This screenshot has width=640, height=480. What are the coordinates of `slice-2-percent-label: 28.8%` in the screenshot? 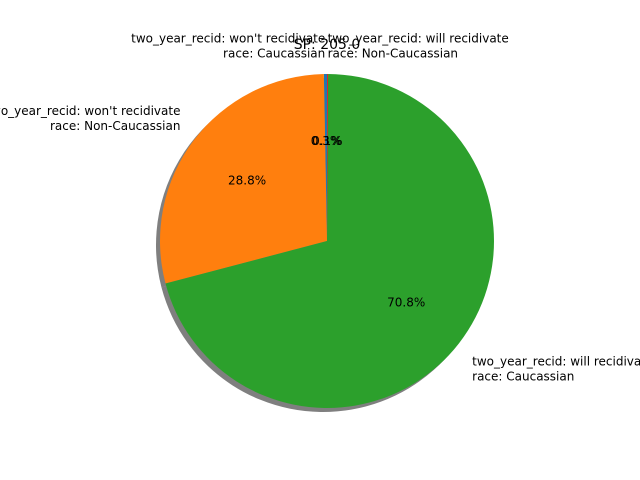 It's located at (247, 181).